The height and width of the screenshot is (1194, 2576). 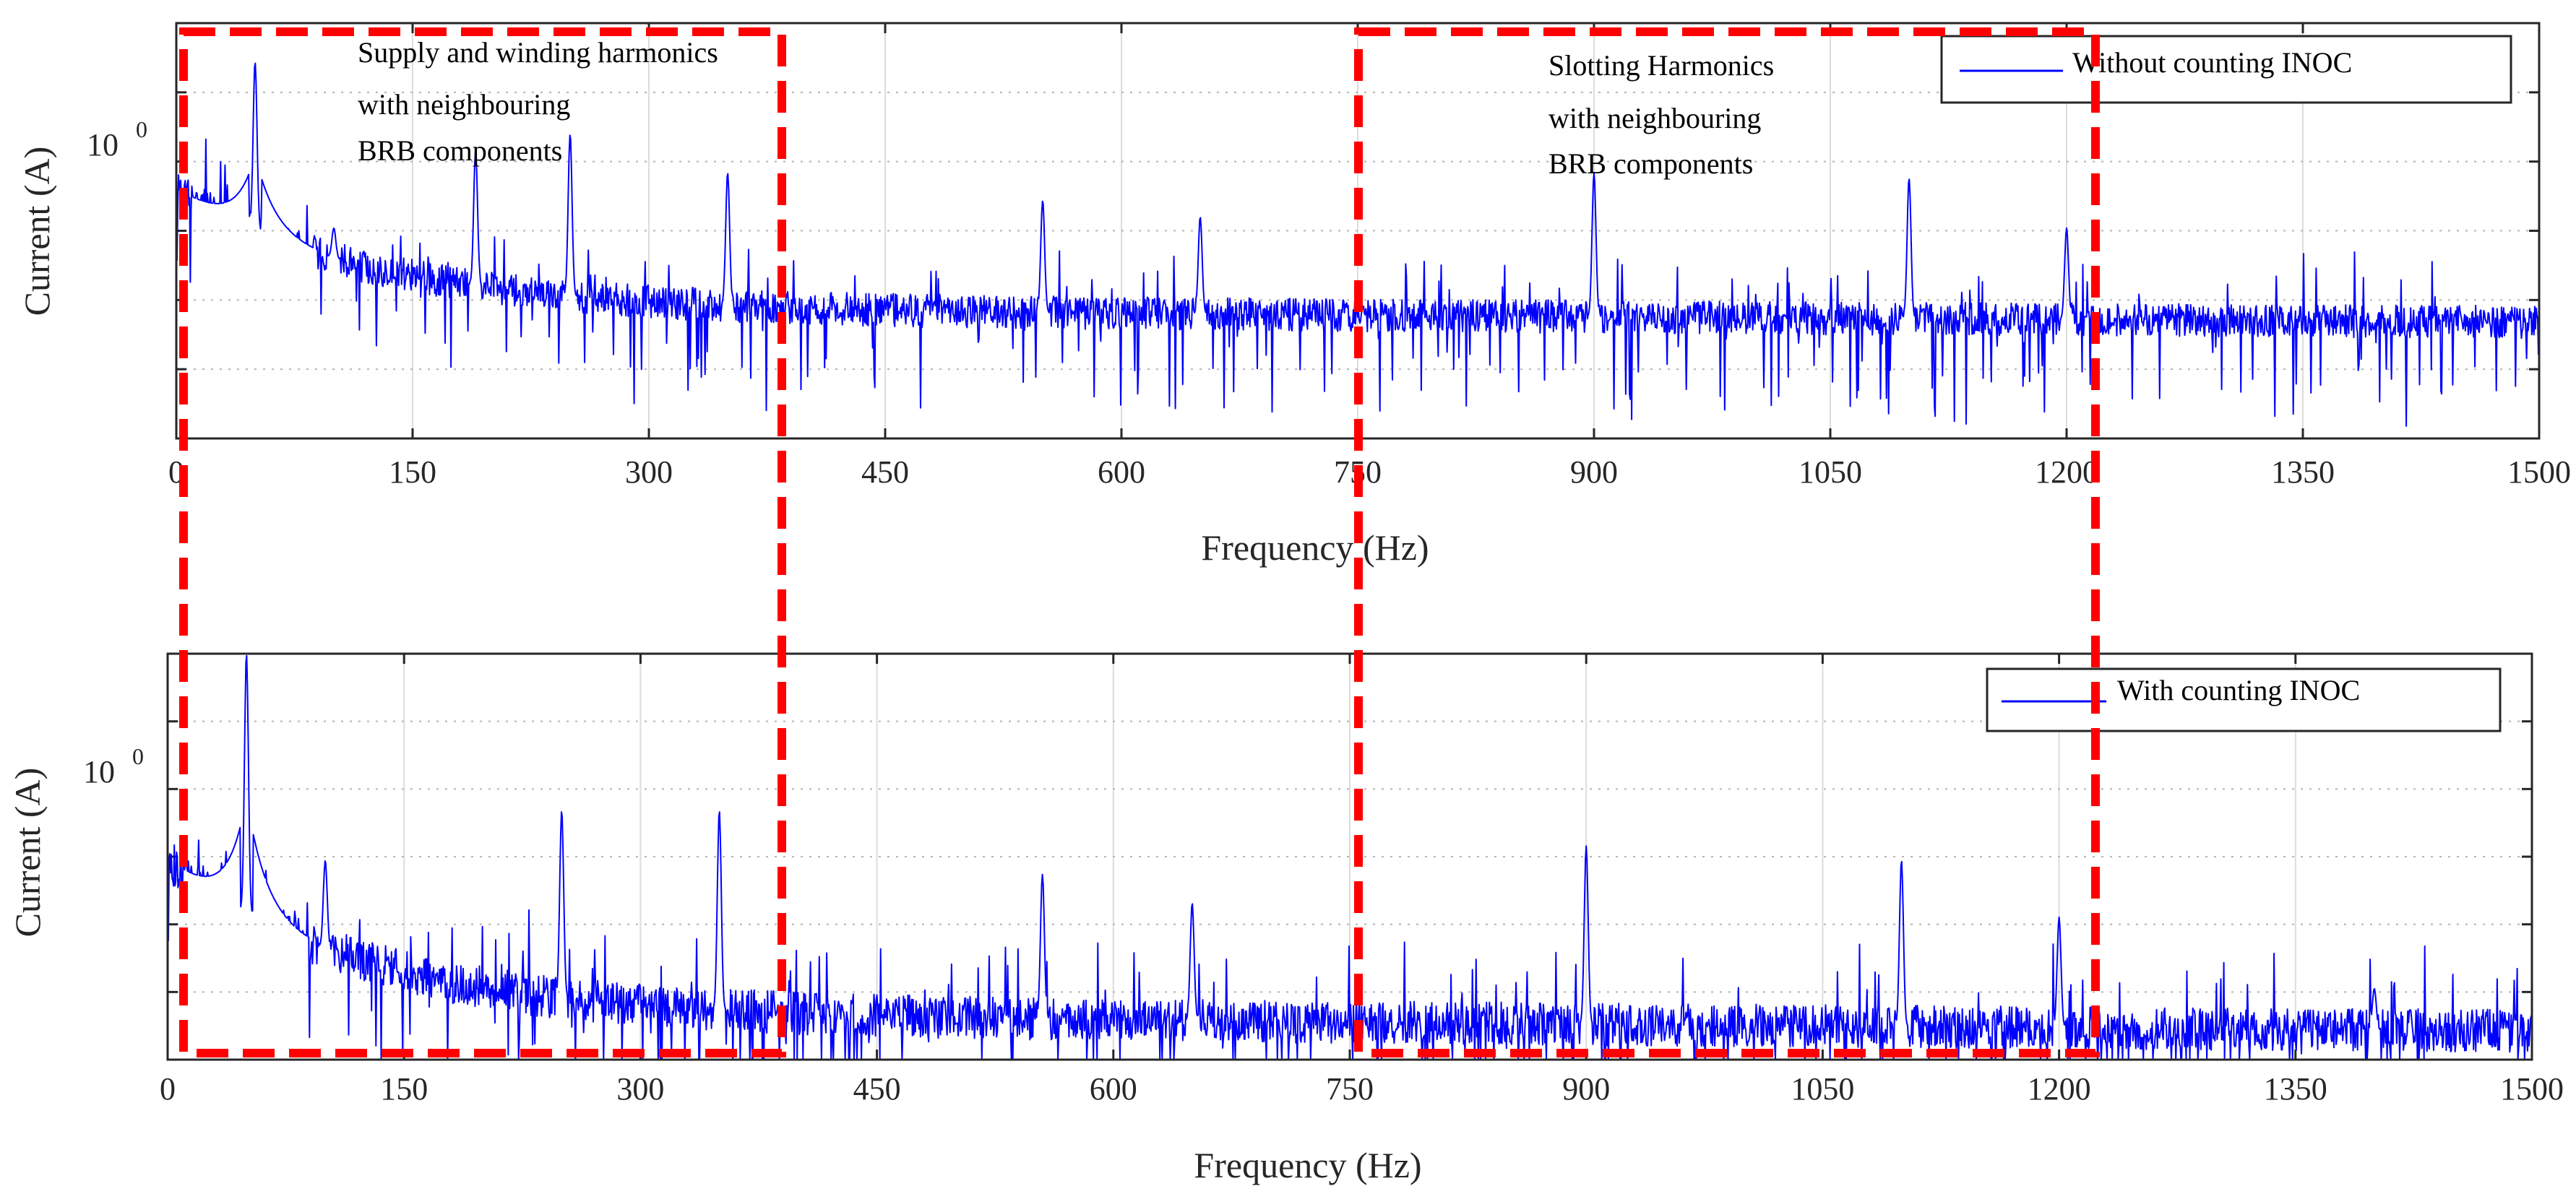 I want to click on bottom-x-tick-labels: 0 150 300 450 600 750 900 1050 1200 1350 1500, so click(x=1362, y=1089).